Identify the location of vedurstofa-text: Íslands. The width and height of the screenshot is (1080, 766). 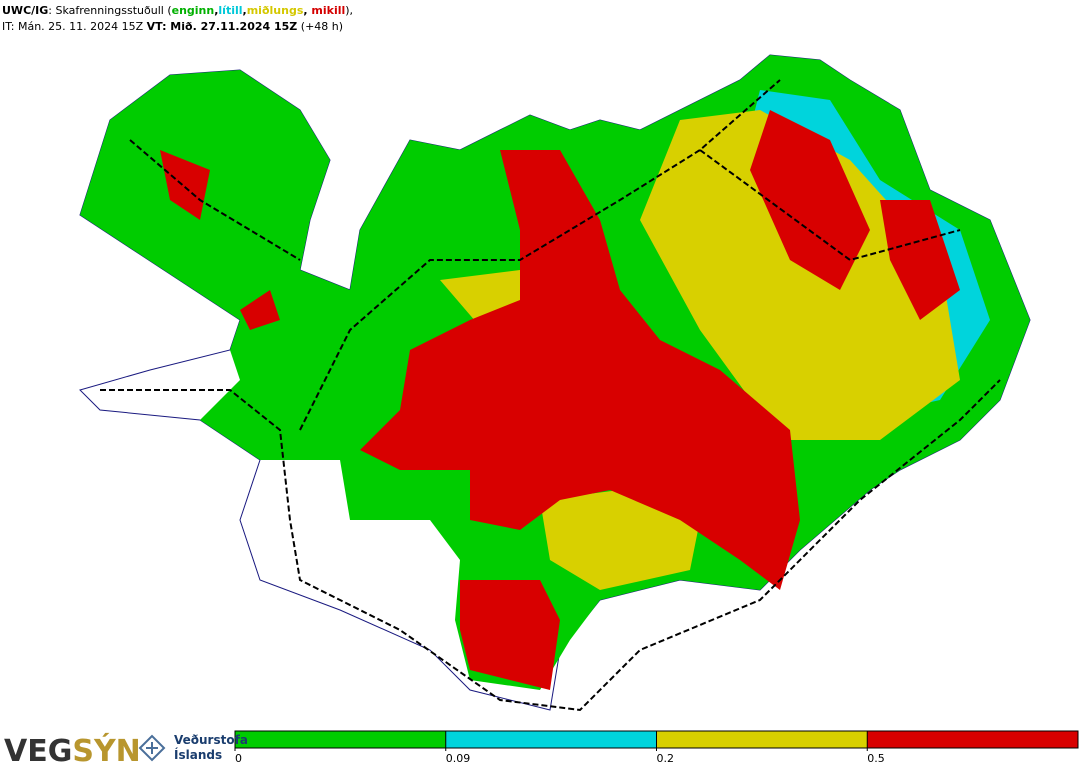
(198, 754).